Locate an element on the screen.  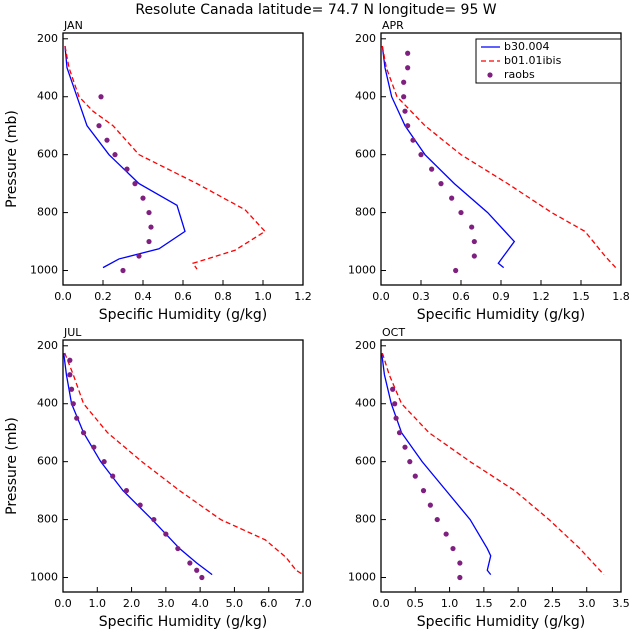
legend-label: raobs is located at coordinates (519, 74).